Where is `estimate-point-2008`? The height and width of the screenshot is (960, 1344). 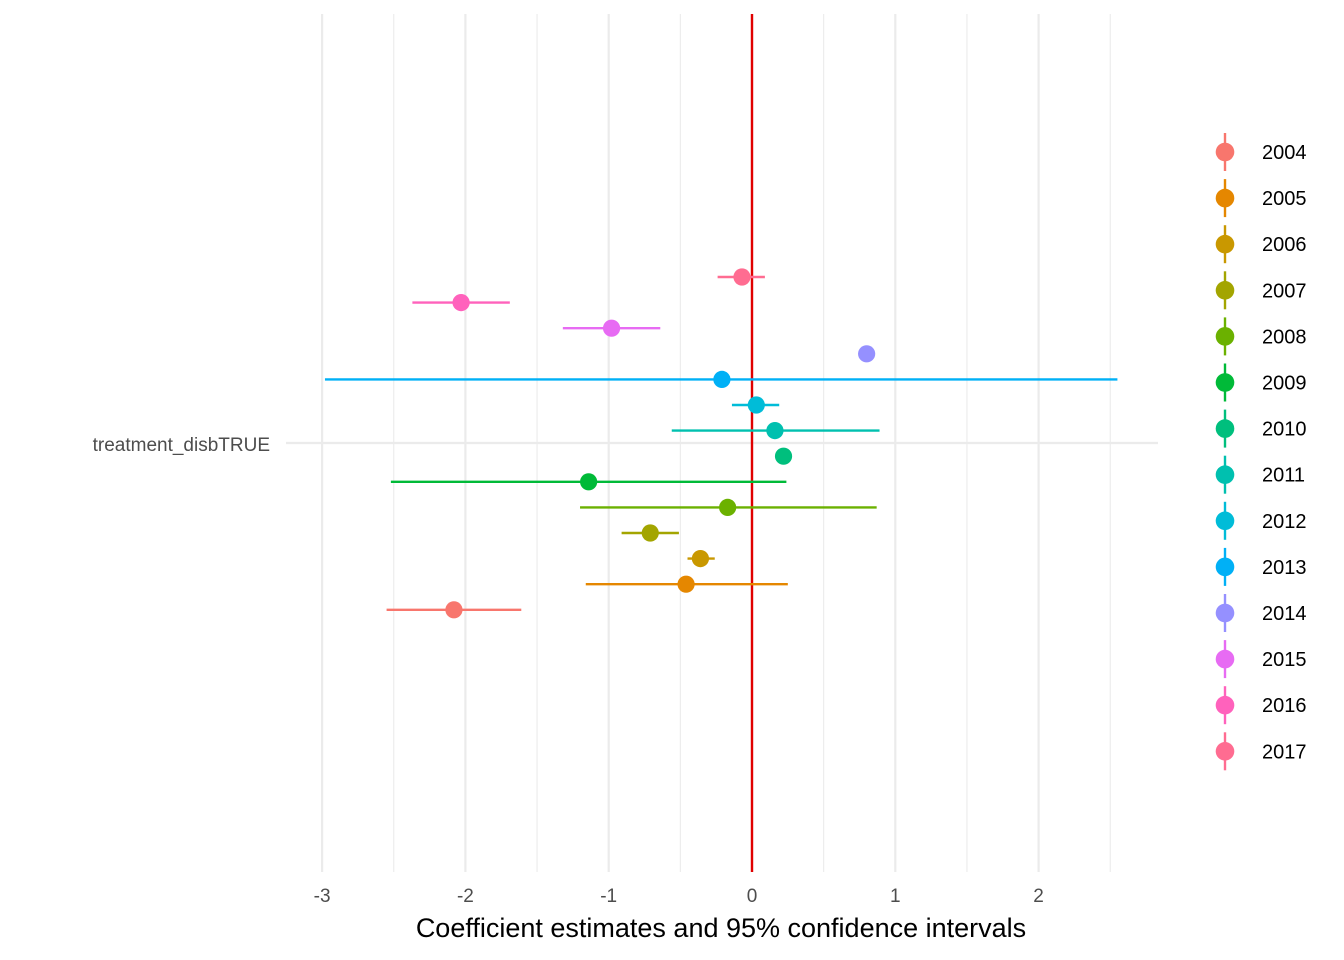
estimate-point-2008 is located at coordinates (728, 507).